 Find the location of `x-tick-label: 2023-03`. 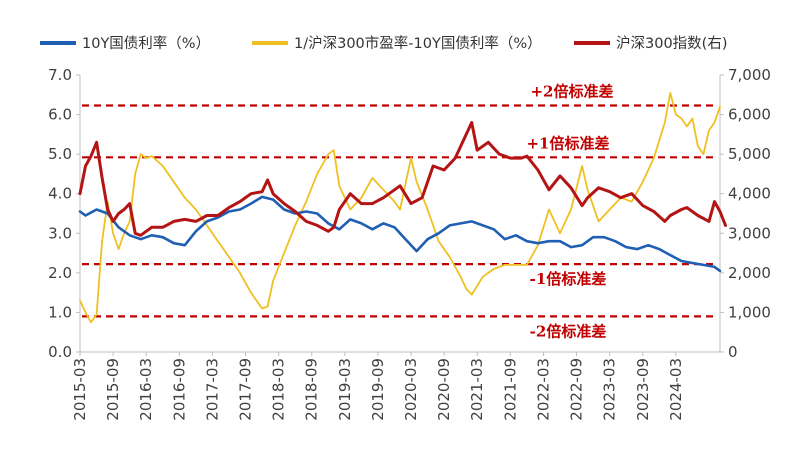

x-tick-label: 2023-03 is located at coordinates (610, 389).